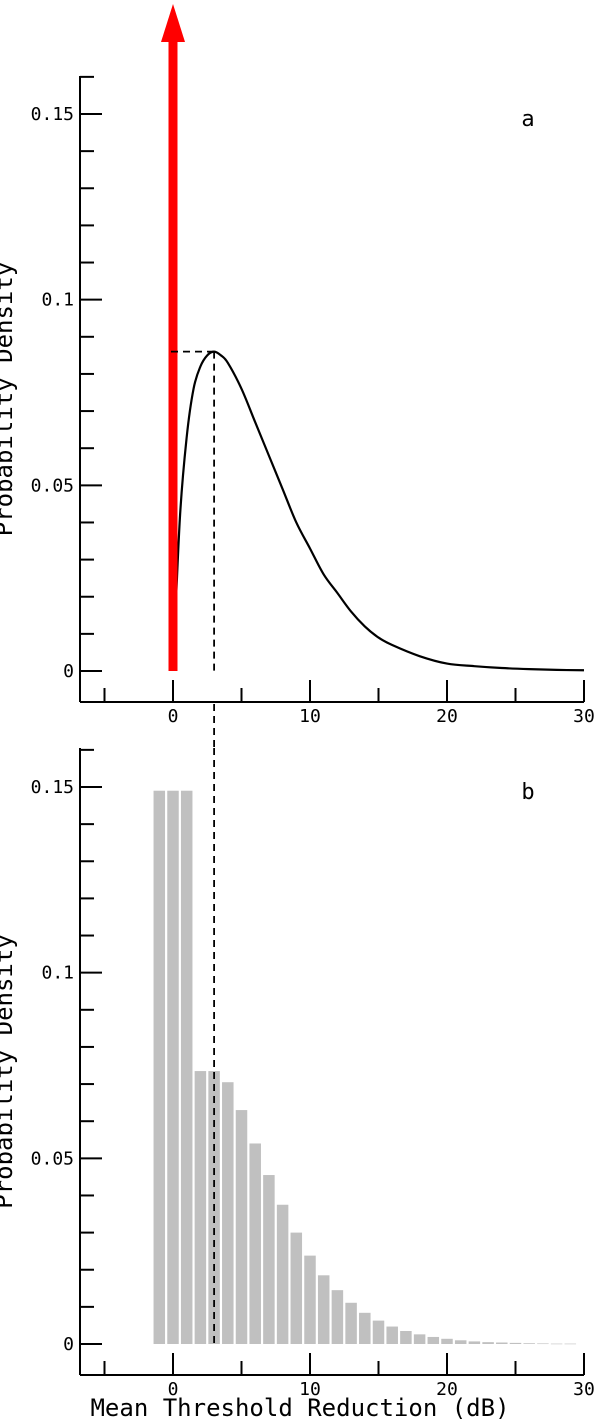  Describe the element at coordinates (9, 1071) in the screenshot. I see `panel-b-y-axis-title: Probability Density` at that location.